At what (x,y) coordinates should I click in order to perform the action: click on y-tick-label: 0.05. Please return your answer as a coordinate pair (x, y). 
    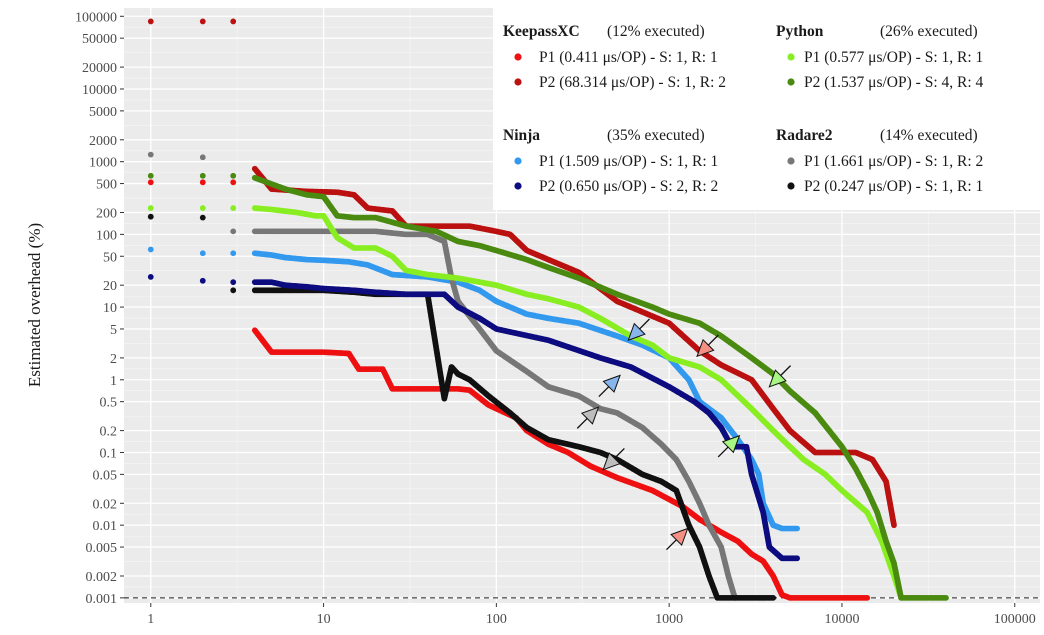
    Looking at the image, I should click on (105, 475).